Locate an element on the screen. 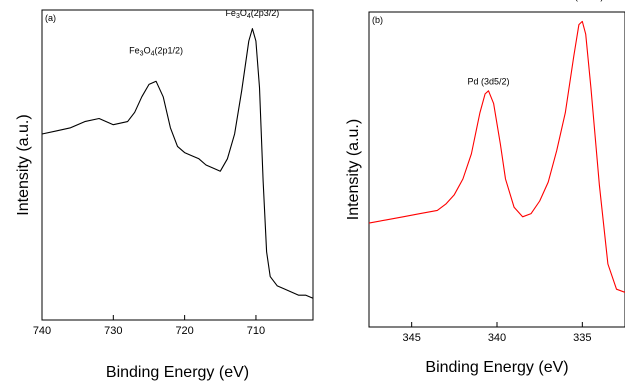 Image resolution: width=625 pixels, height=381 pixels. annotation-suffix: (2p1/2) is located at coordinates (169, 50).